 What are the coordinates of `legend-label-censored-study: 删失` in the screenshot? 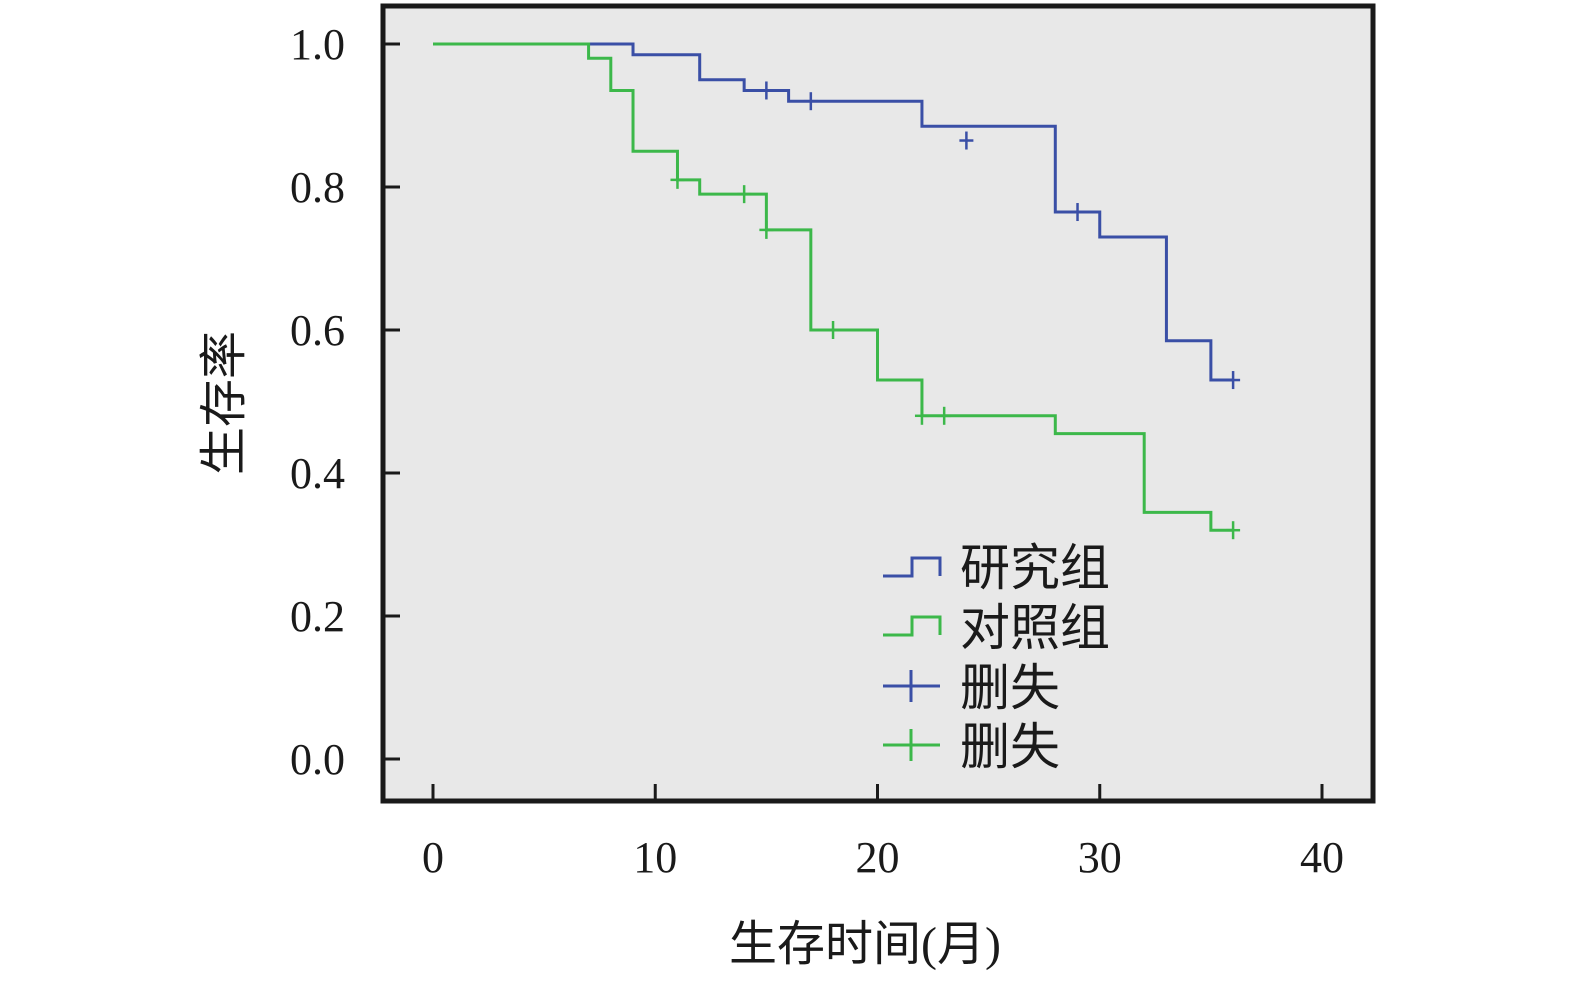 It's located at (1010, 688).